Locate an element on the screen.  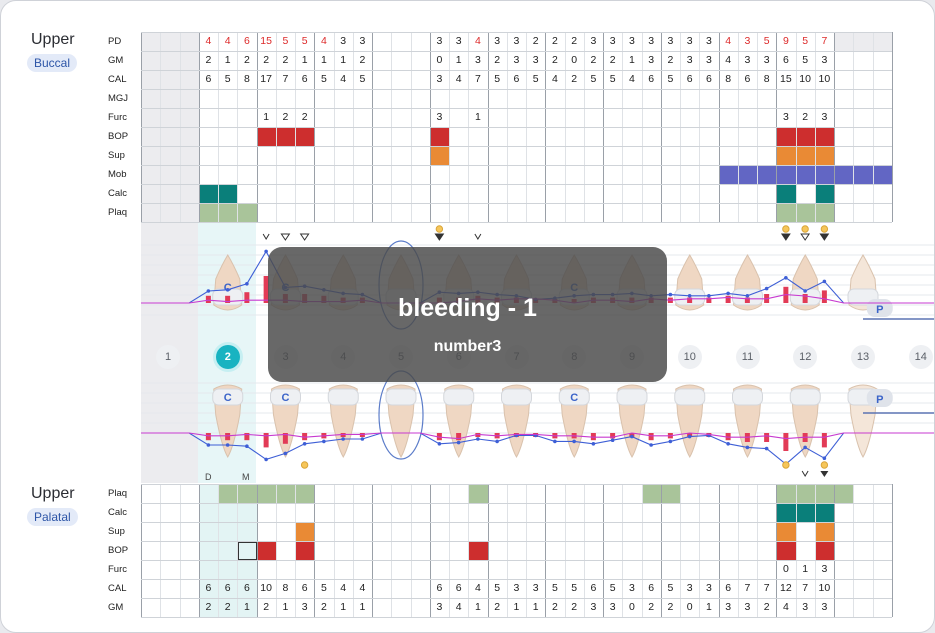
cal-value: 17 is located at coordinates (266, 79).